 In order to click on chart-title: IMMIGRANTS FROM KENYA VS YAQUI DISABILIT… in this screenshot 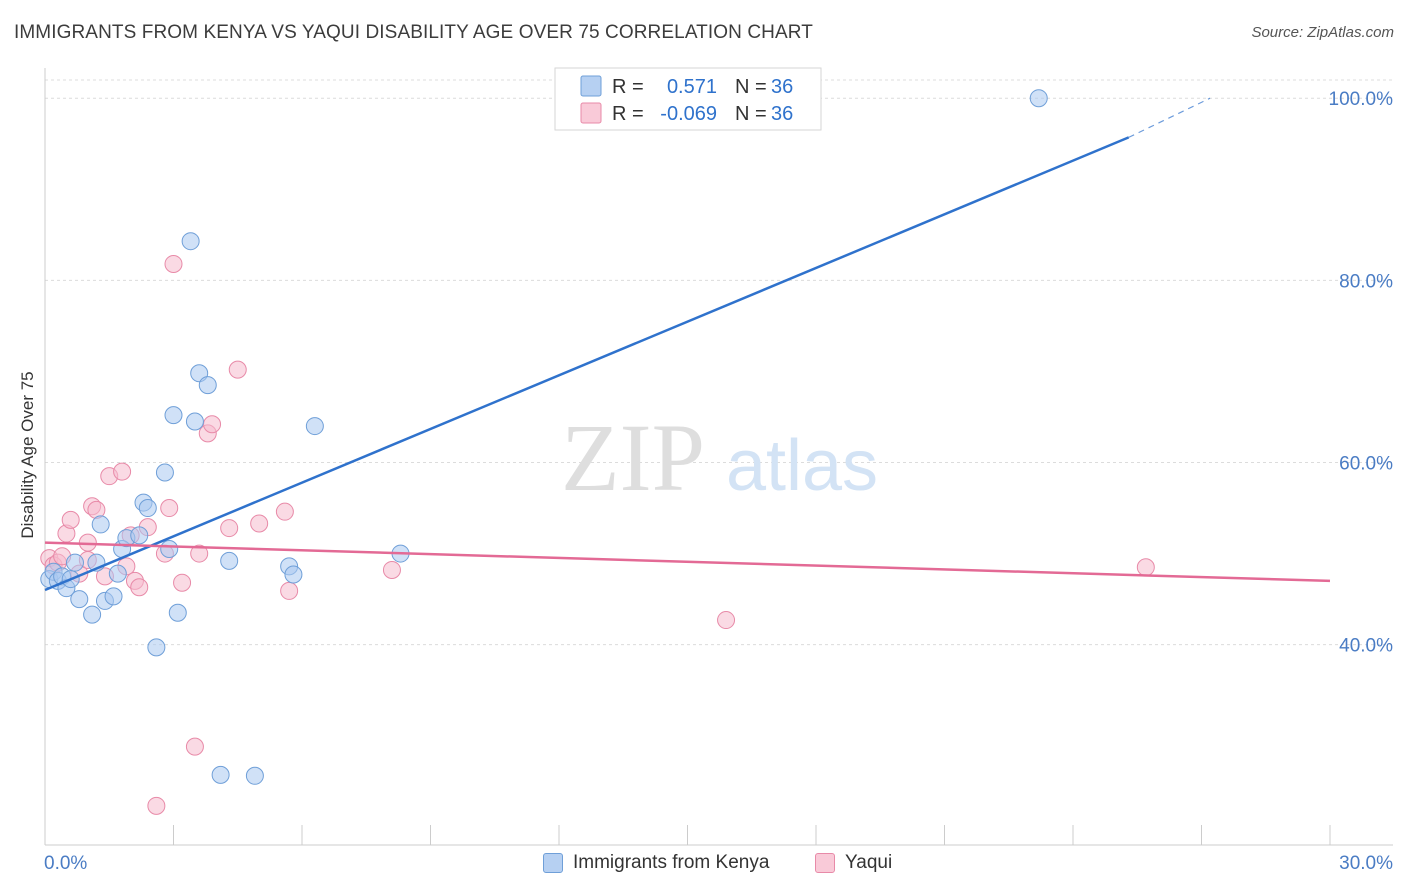, I will do `click(413, 32)`.